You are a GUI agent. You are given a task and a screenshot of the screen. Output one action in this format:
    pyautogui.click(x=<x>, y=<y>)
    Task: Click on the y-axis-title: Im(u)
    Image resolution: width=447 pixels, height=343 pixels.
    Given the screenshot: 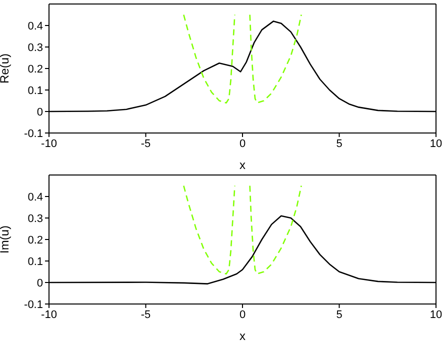 What is the action you would take?
    pyautogui.click(x=6, y=240)
    